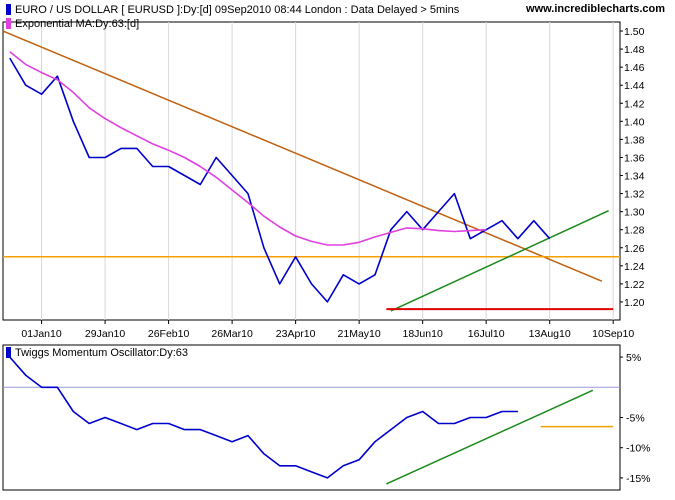 The image size is (675, 500). Describe the element at coordinates (634, 122) in the screenshot. I see `y-tick-label: 1.40` at that location.